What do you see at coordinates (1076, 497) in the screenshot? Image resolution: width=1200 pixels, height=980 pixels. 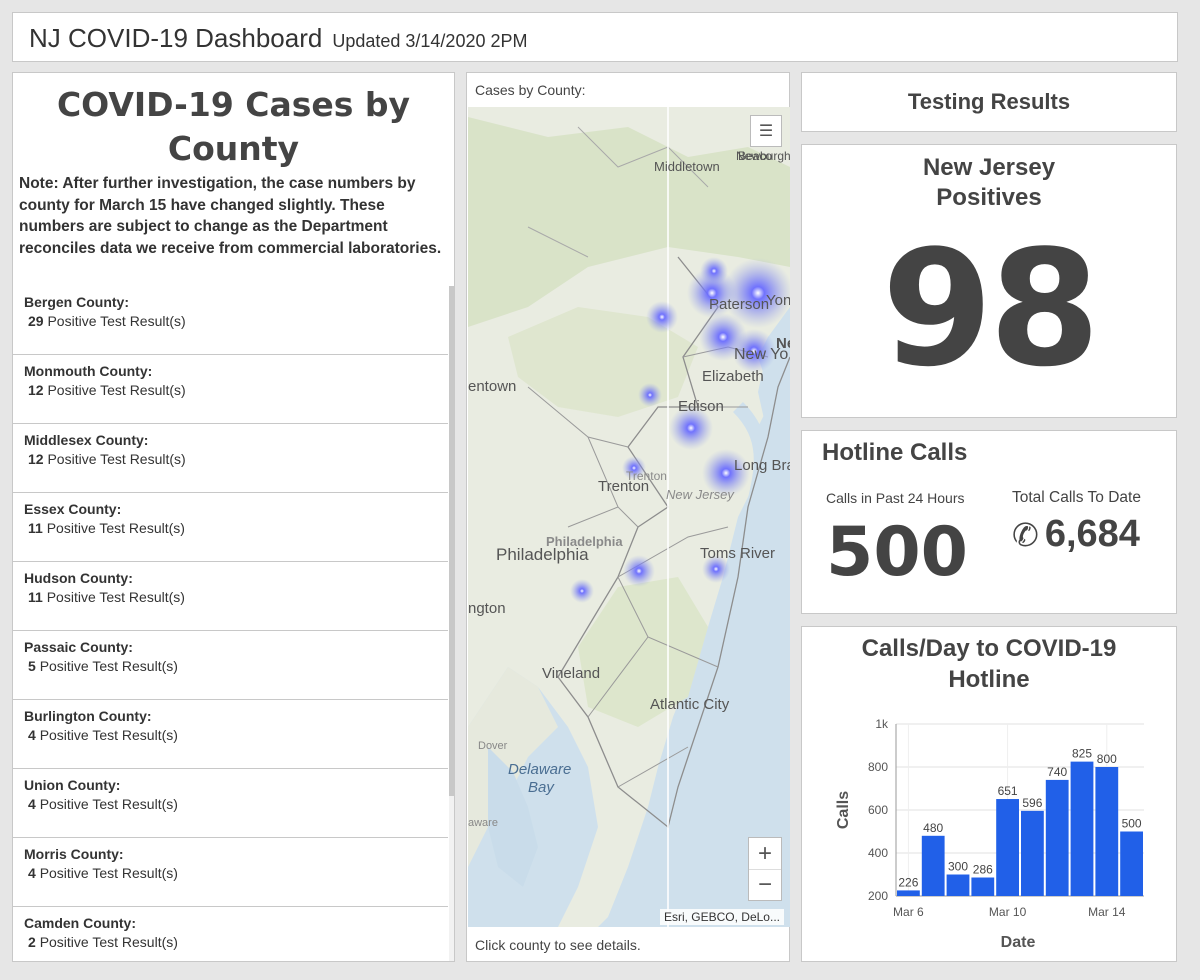 I see `total-calls-label: Total Calls To Date` at bounding box center [1076, 497].